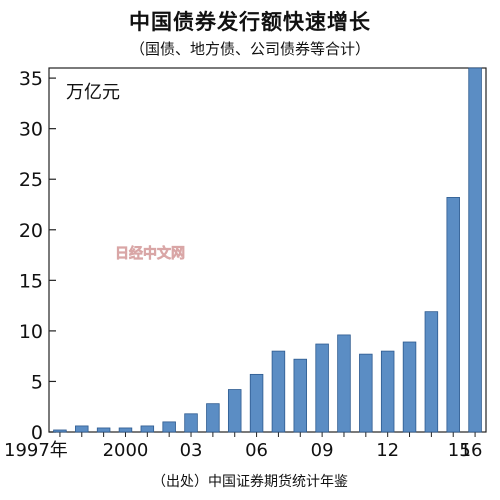 The image size is (500, 500). Describe the element at coordinates (125, 430) in the screenshot. I see `bar-2000` at that location.